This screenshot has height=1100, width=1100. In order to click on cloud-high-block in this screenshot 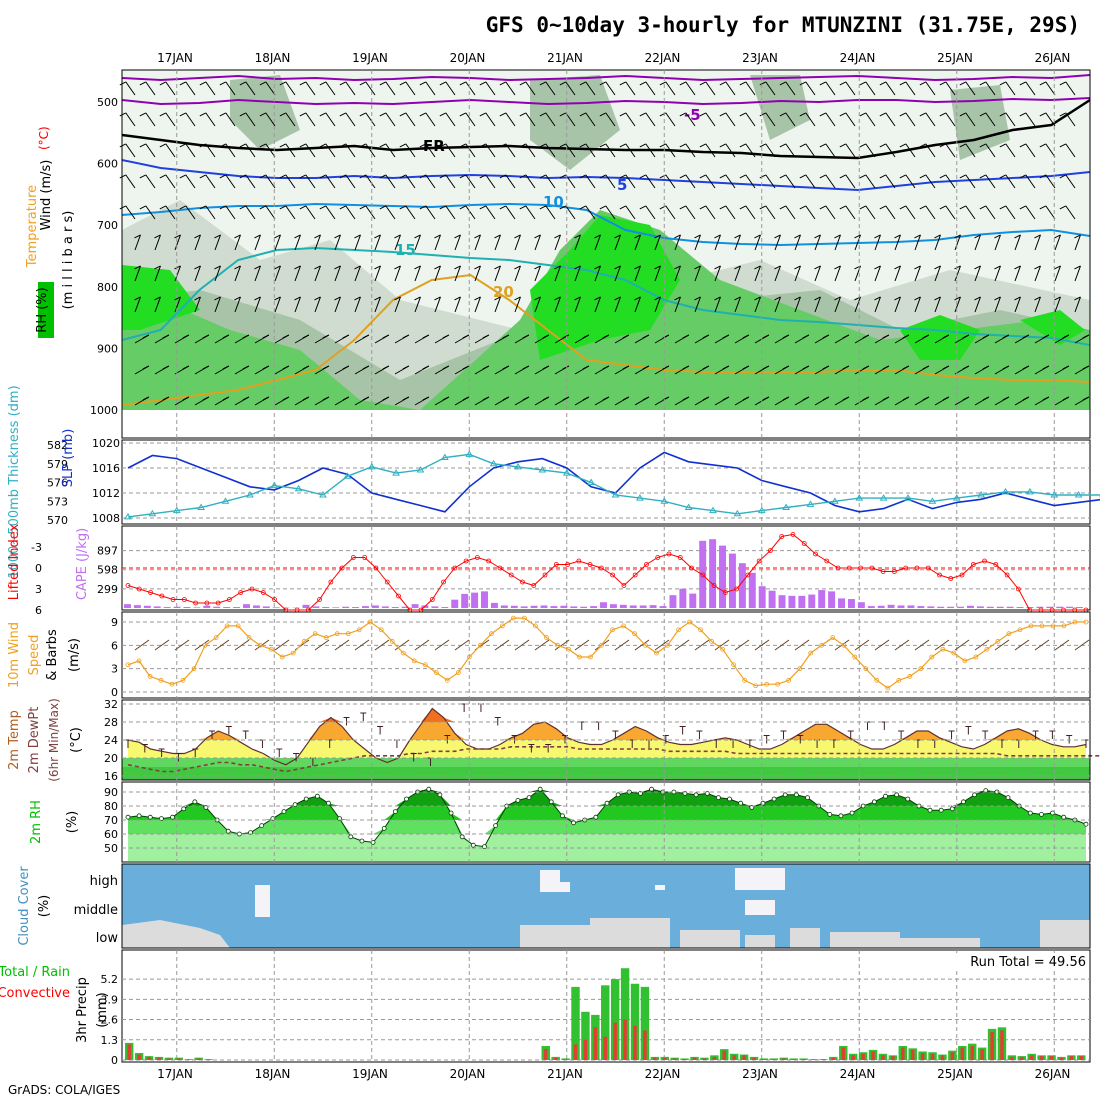, I will do `click(550, 881)`.